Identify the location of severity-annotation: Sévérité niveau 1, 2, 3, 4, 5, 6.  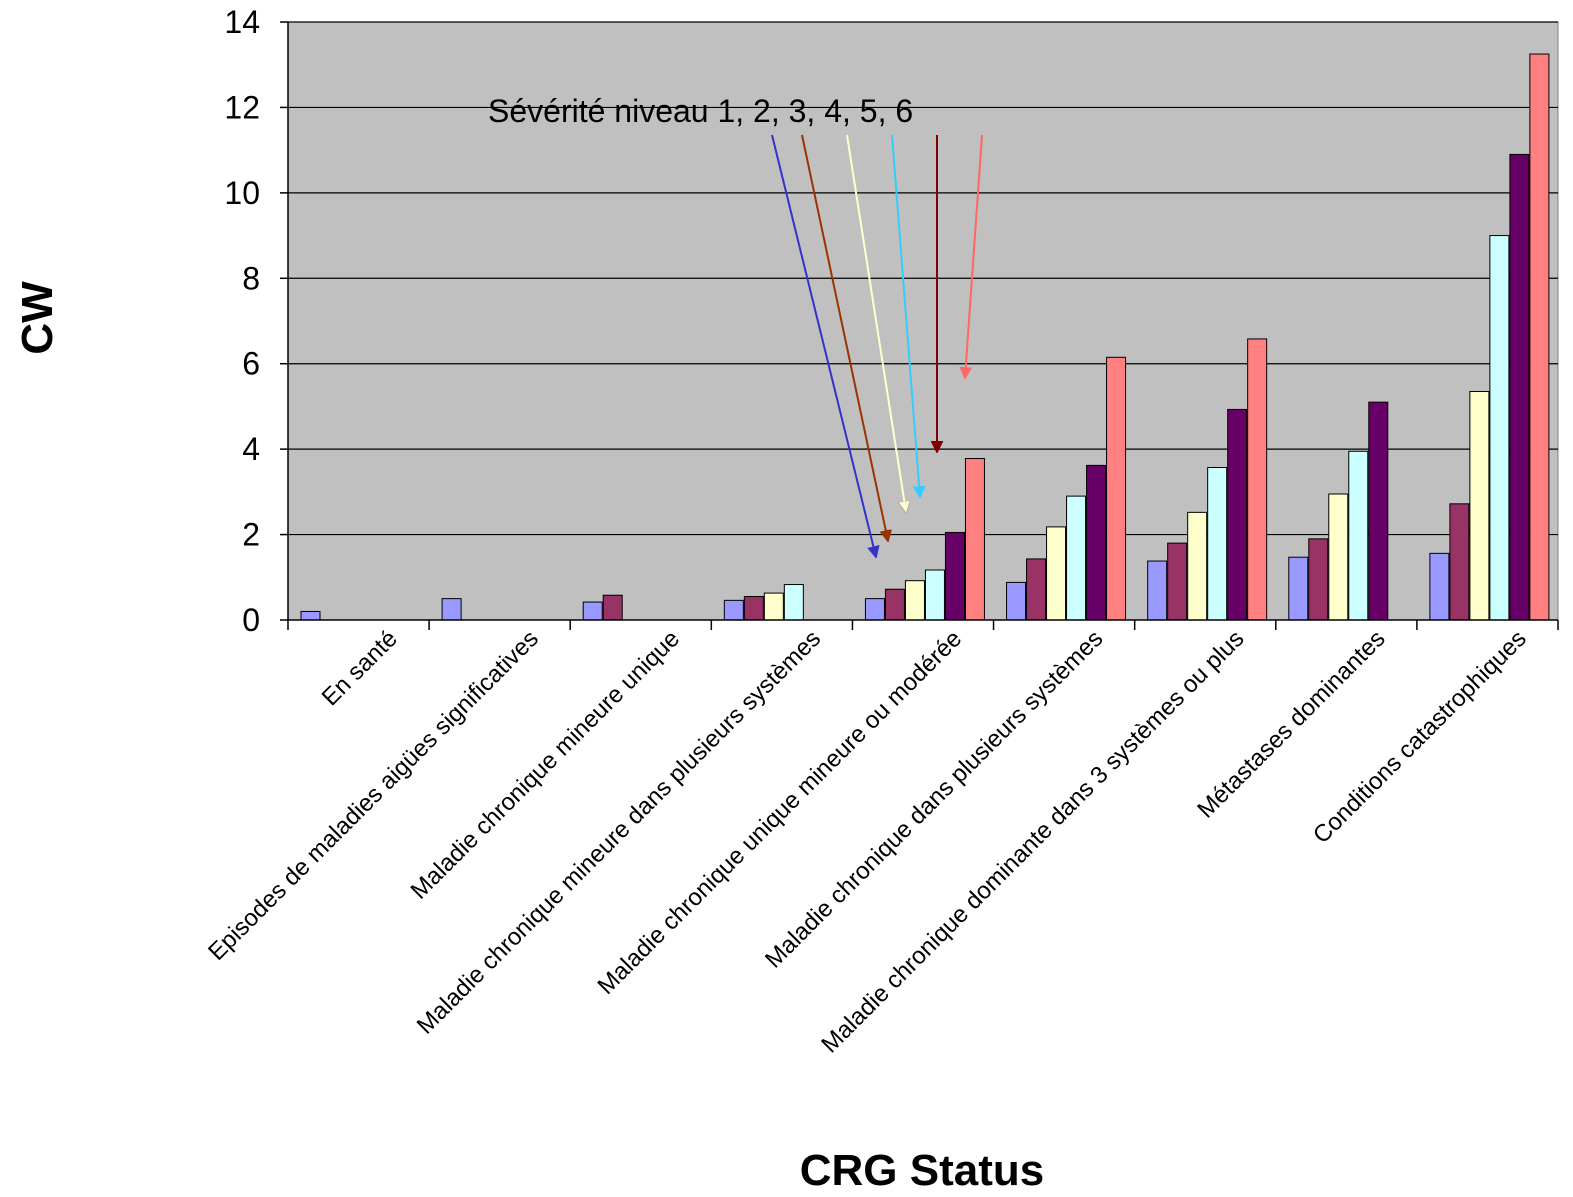
(700, 111).